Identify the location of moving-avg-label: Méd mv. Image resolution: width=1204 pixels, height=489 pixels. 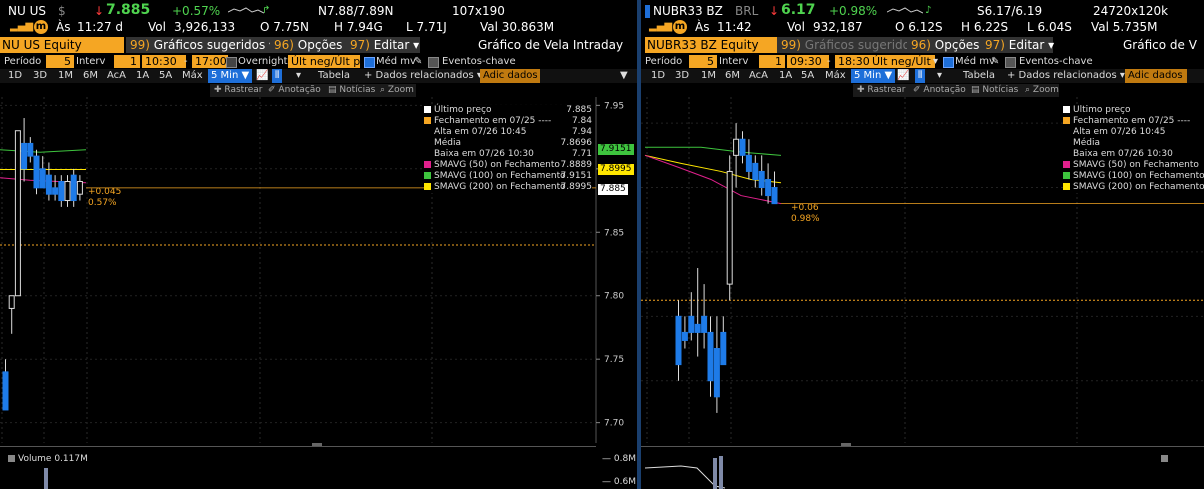
(396, 61).